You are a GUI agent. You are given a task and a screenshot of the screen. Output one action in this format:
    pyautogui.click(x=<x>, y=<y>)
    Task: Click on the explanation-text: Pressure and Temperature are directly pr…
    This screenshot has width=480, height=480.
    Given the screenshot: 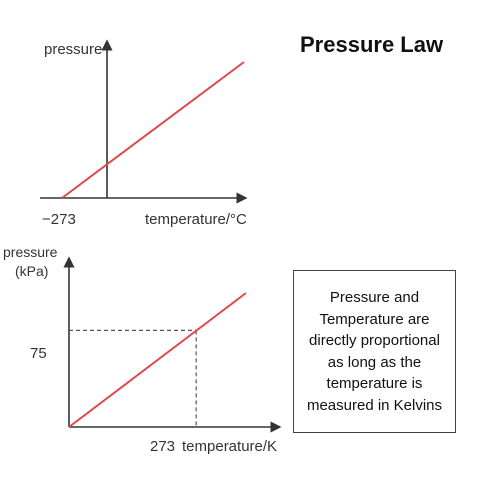 What is the action you would take?
    pyautogui.click(x=374, y=351)
    